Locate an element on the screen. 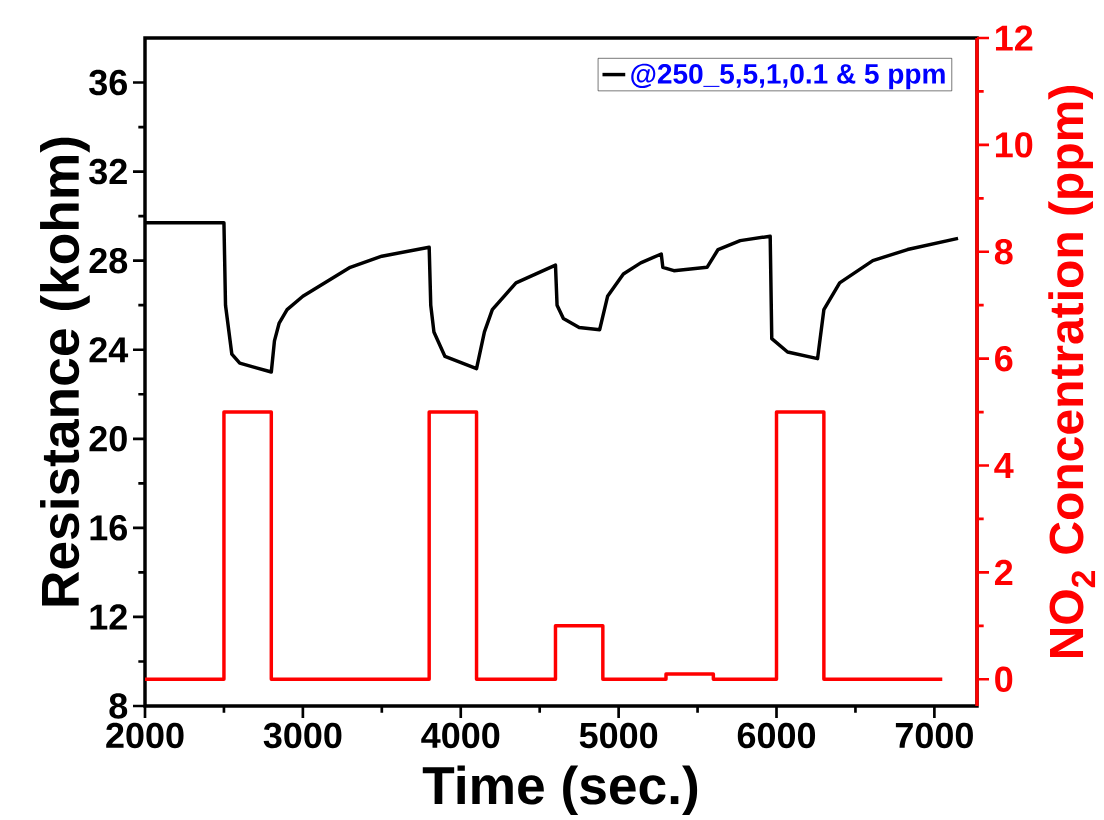 This screenshot has width=1104, height=820. x-tick-label: 6000 is located at coordinates (776, 735).